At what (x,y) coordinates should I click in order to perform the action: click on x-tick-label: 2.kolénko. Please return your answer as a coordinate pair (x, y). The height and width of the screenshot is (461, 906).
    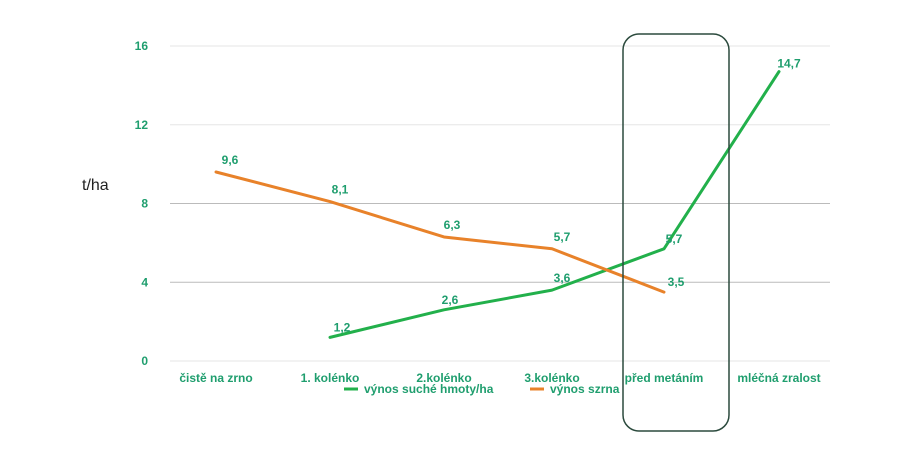
    Looking at the image, I should click on (443, 378).